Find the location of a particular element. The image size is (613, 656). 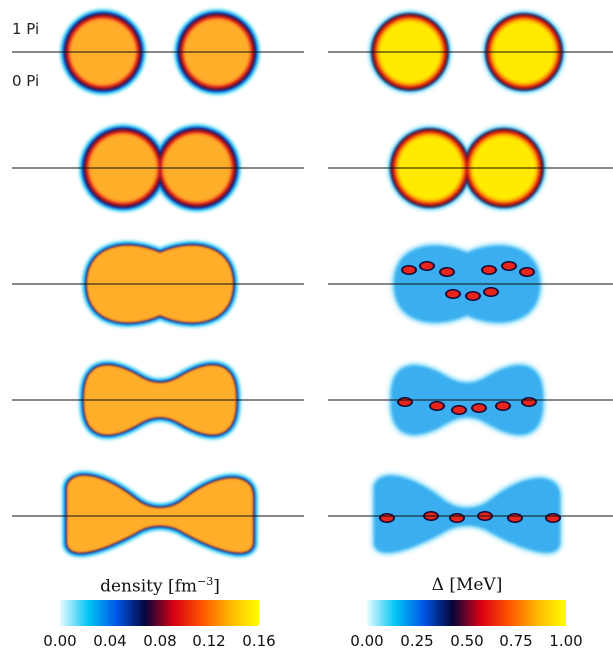

gap-tick: 0.75 is located at coordinates (516, 641).